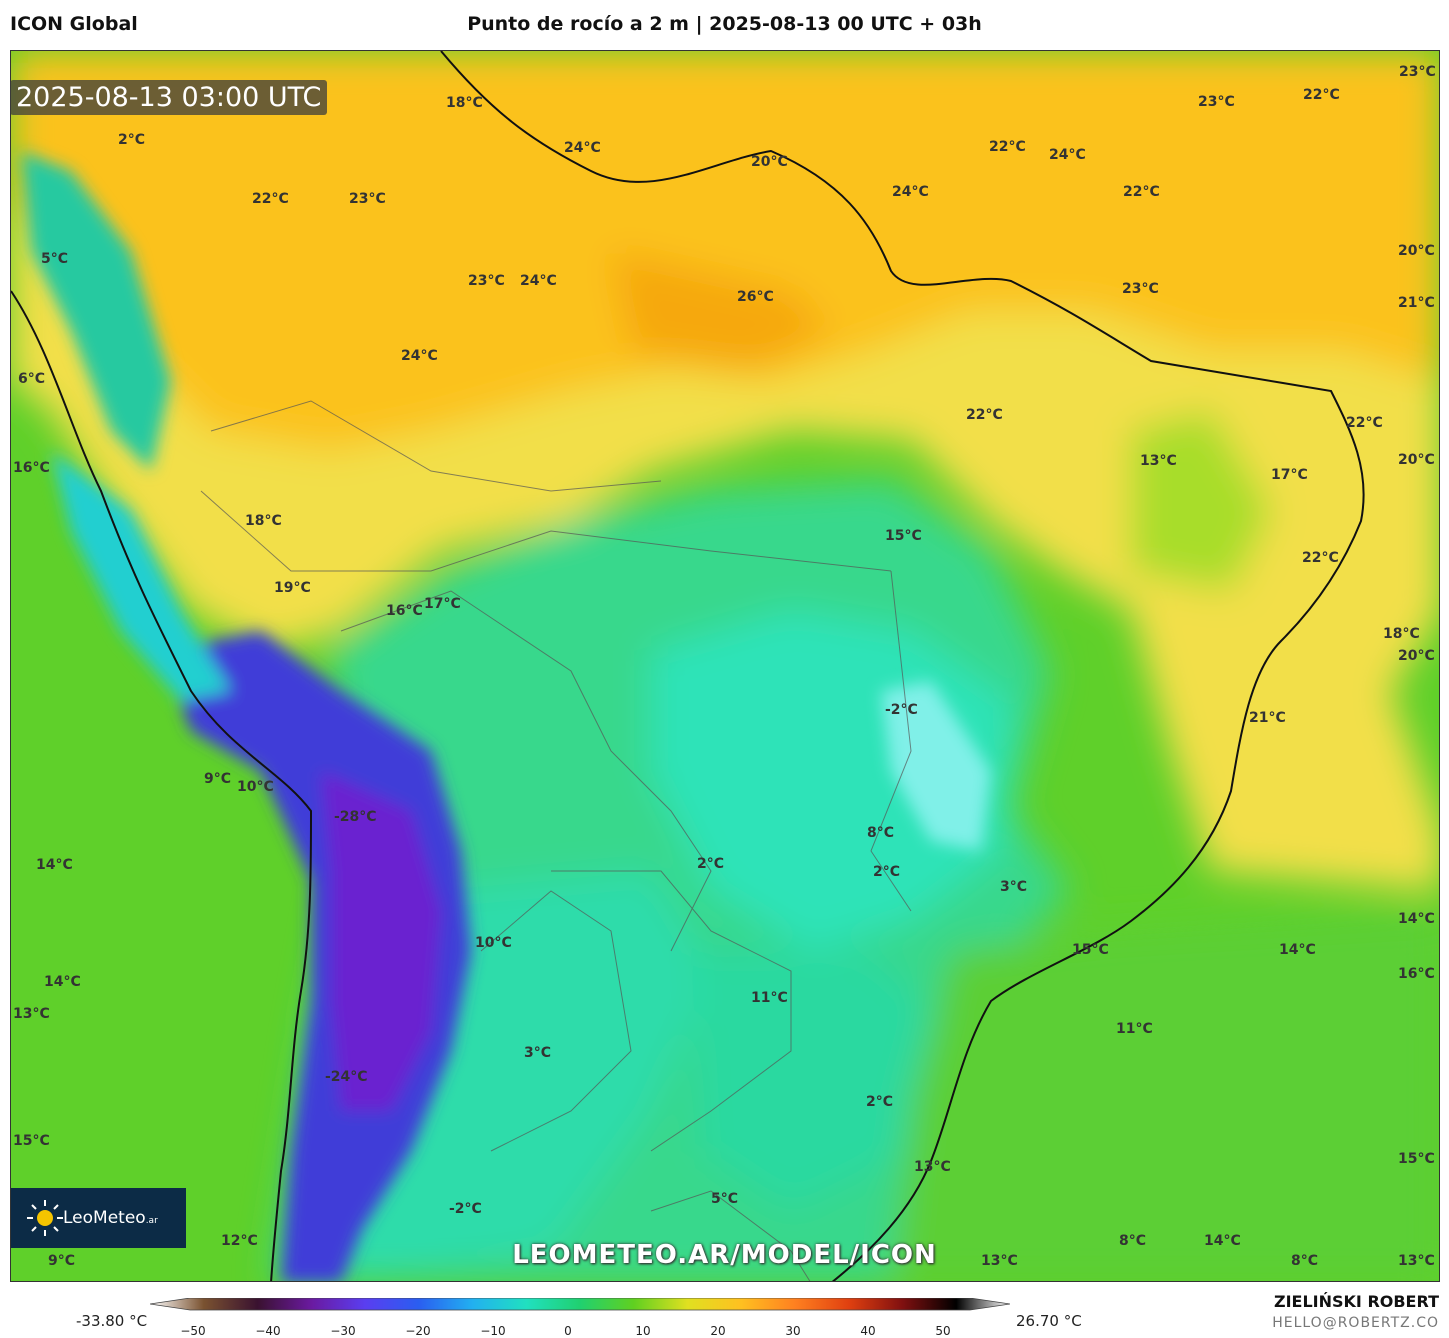 Image resolution: width=1449 pixels, height=1338 pixels. Describe the element at coordinates (493, 1331) in the screenshot. I see `legend-tick: −10` at that location.